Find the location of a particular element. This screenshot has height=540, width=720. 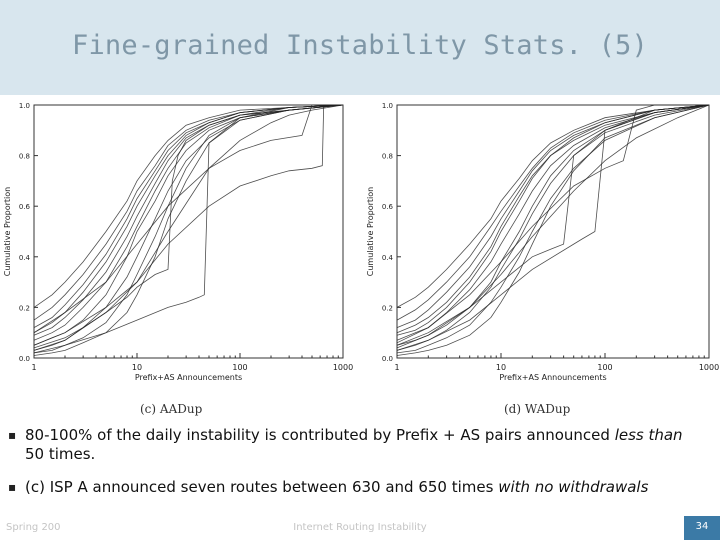

page-number-badge is located at coordinates (702, 528).